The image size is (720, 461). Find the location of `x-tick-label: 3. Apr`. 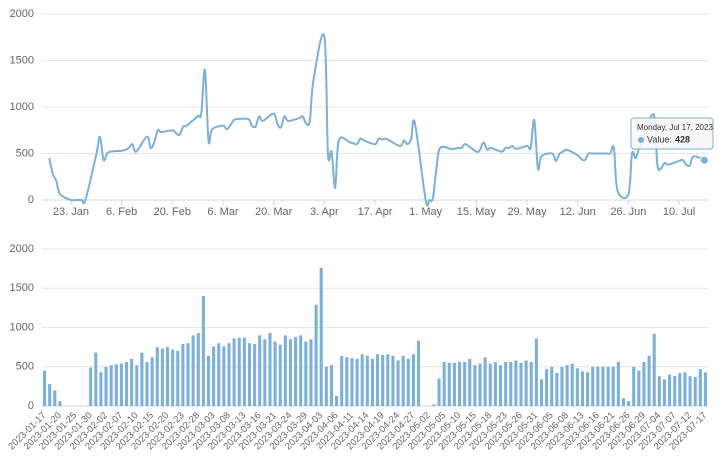

x-tick-label: 3. Apr is located at coordinates (324, 212).